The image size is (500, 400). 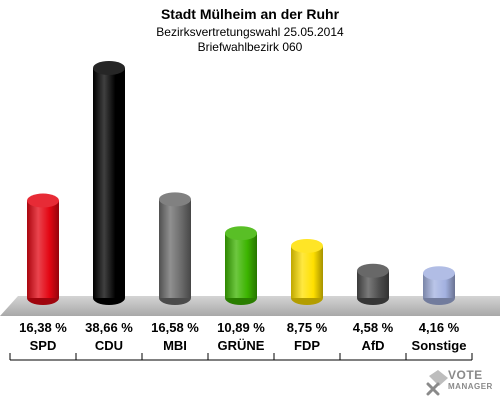 What do you see at coordinates (241, 327) in the screenshot?
I see `value-label: 10,89 %` at bounding box center [241, 327].